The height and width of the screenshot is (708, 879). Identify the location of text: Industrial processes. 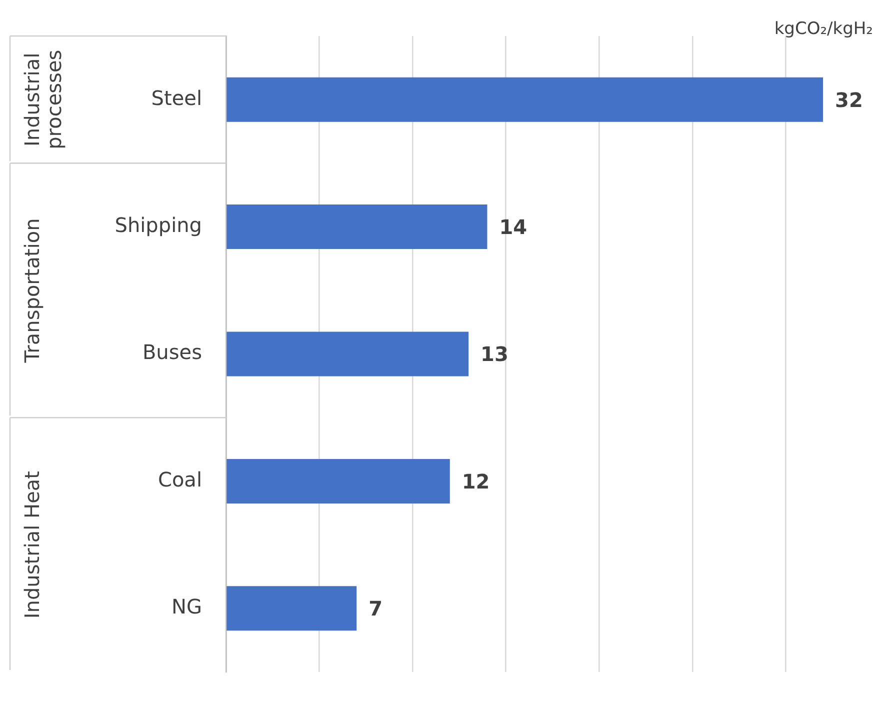
(43, 100).